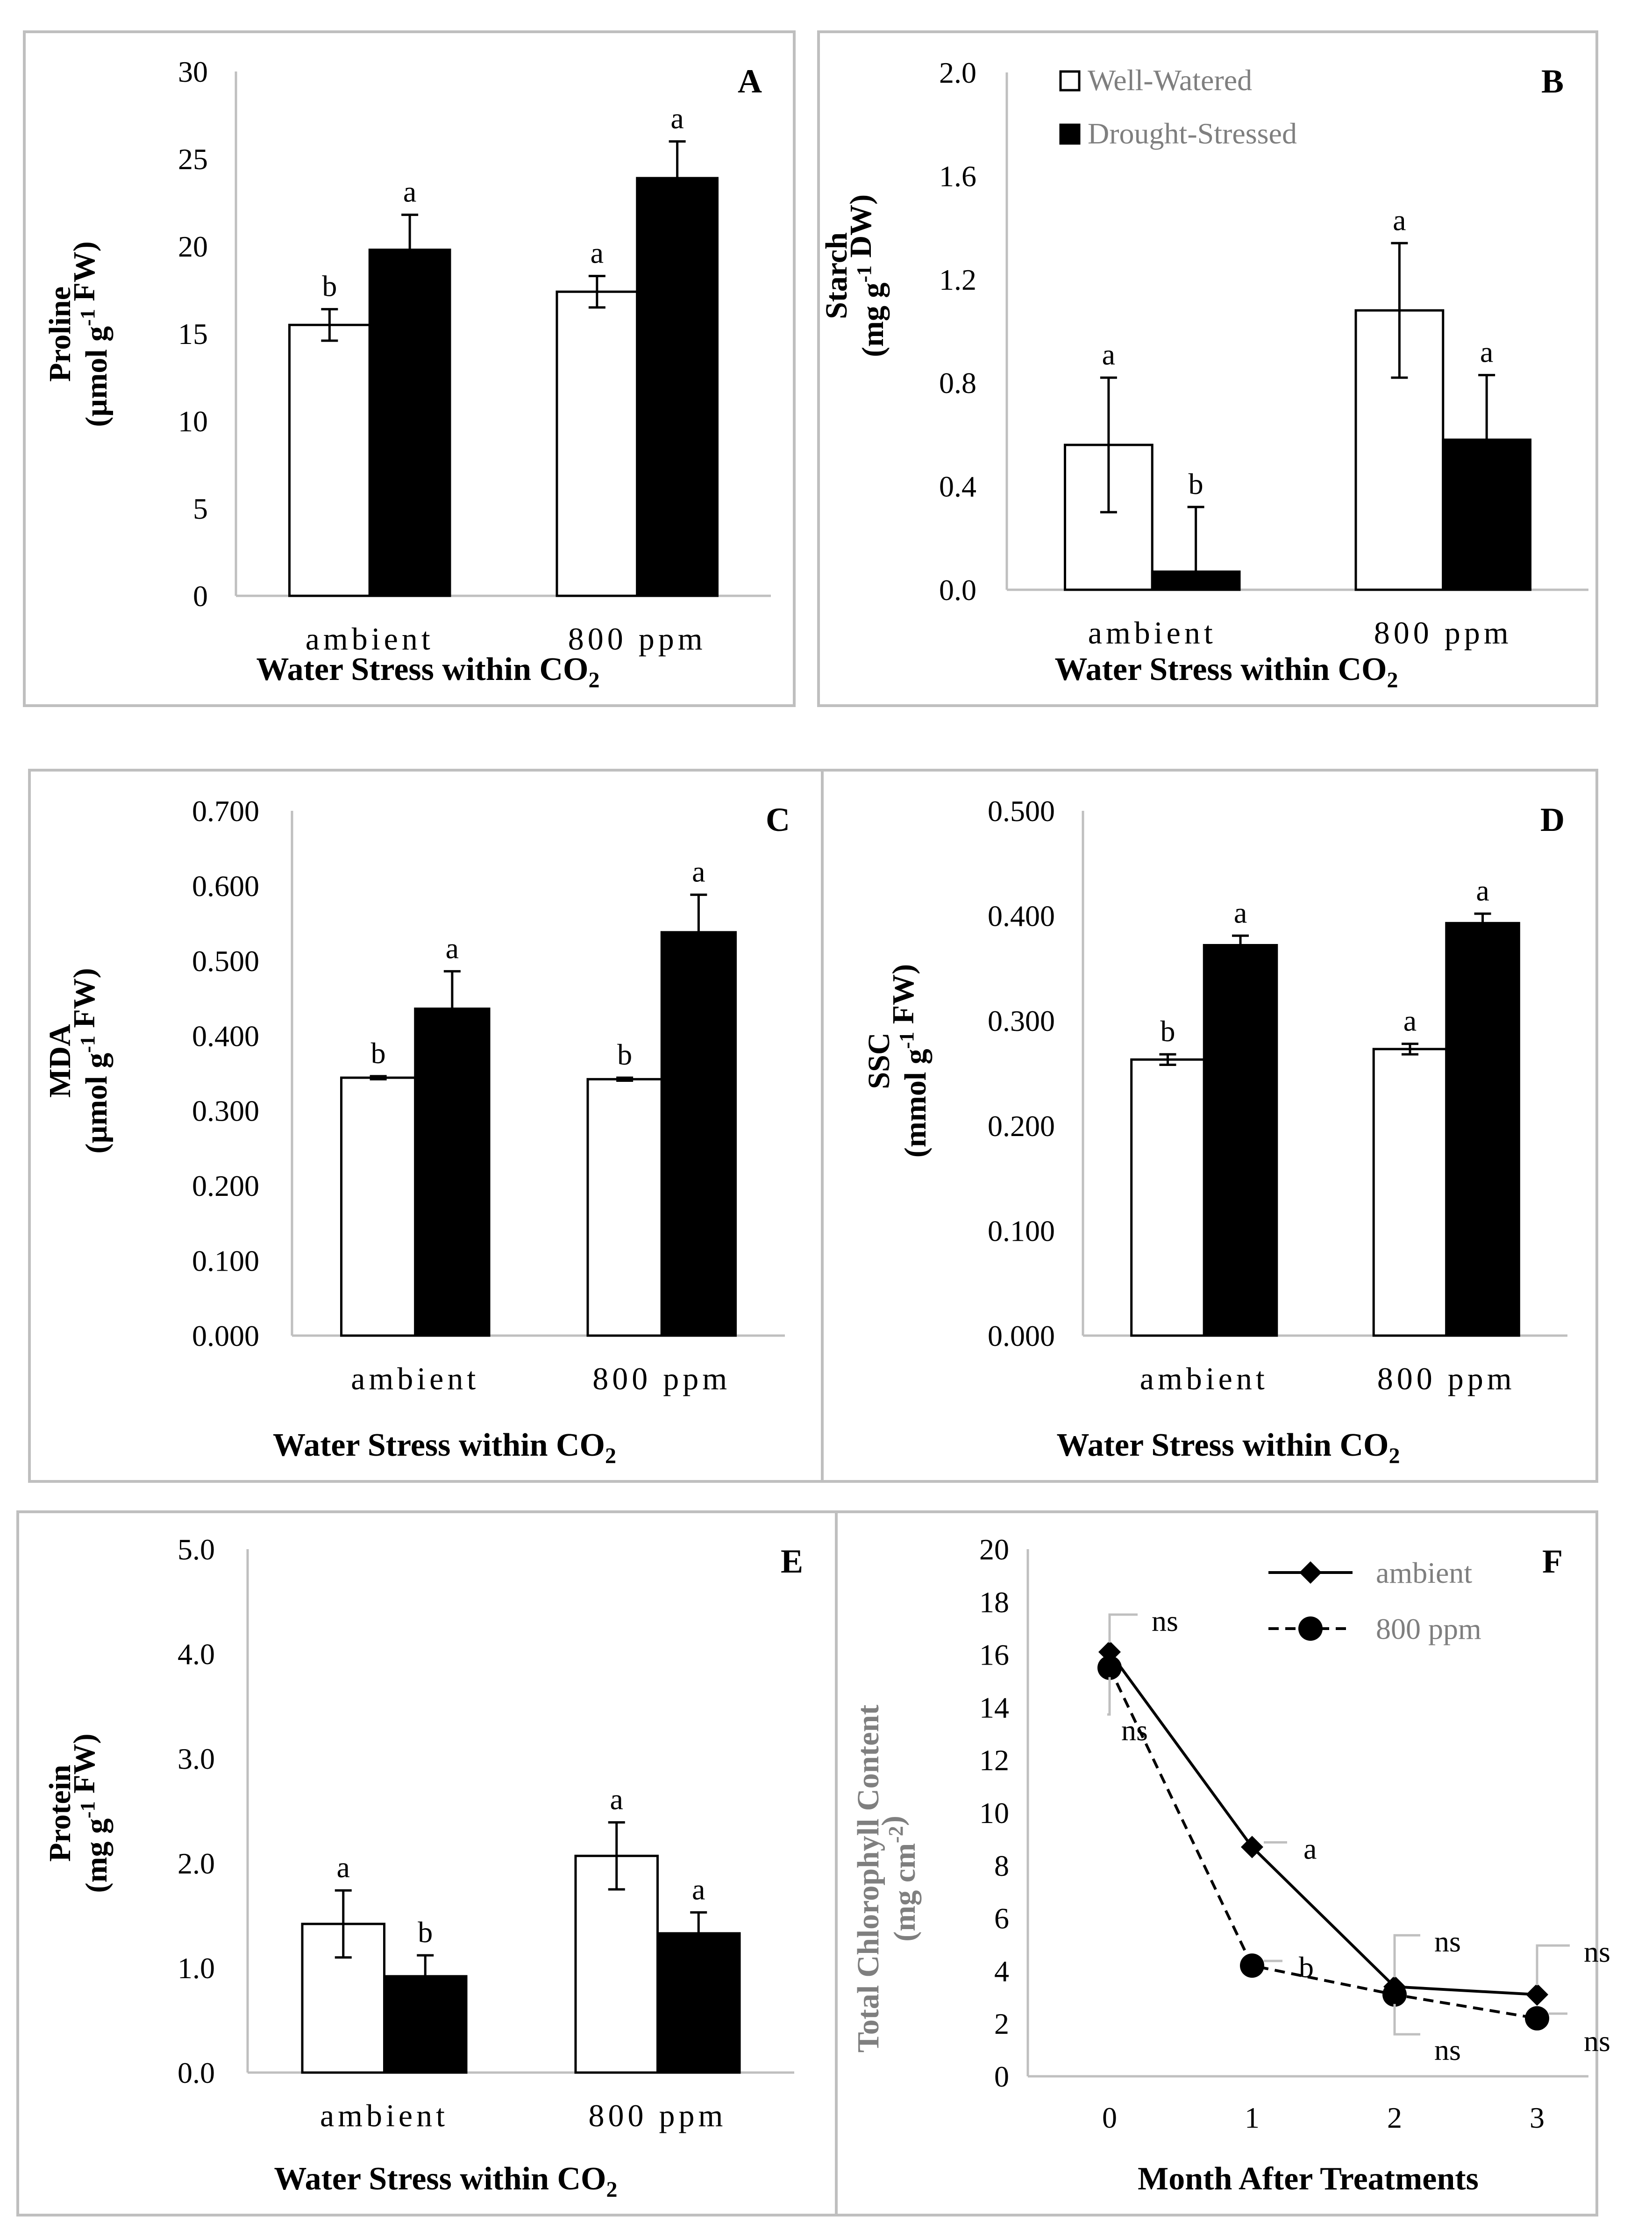 This screenshot has width=1652, height=2238. Describe the element at coordinates (84, 1002) in the screenshot. I see `y-axis-label-unit-part: FW)` at that location.